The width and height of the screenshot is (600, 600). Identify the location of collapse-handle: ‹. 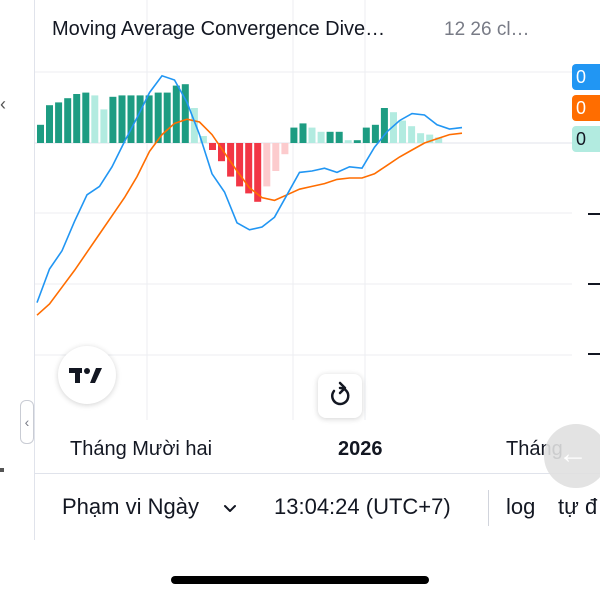
(27, 422).